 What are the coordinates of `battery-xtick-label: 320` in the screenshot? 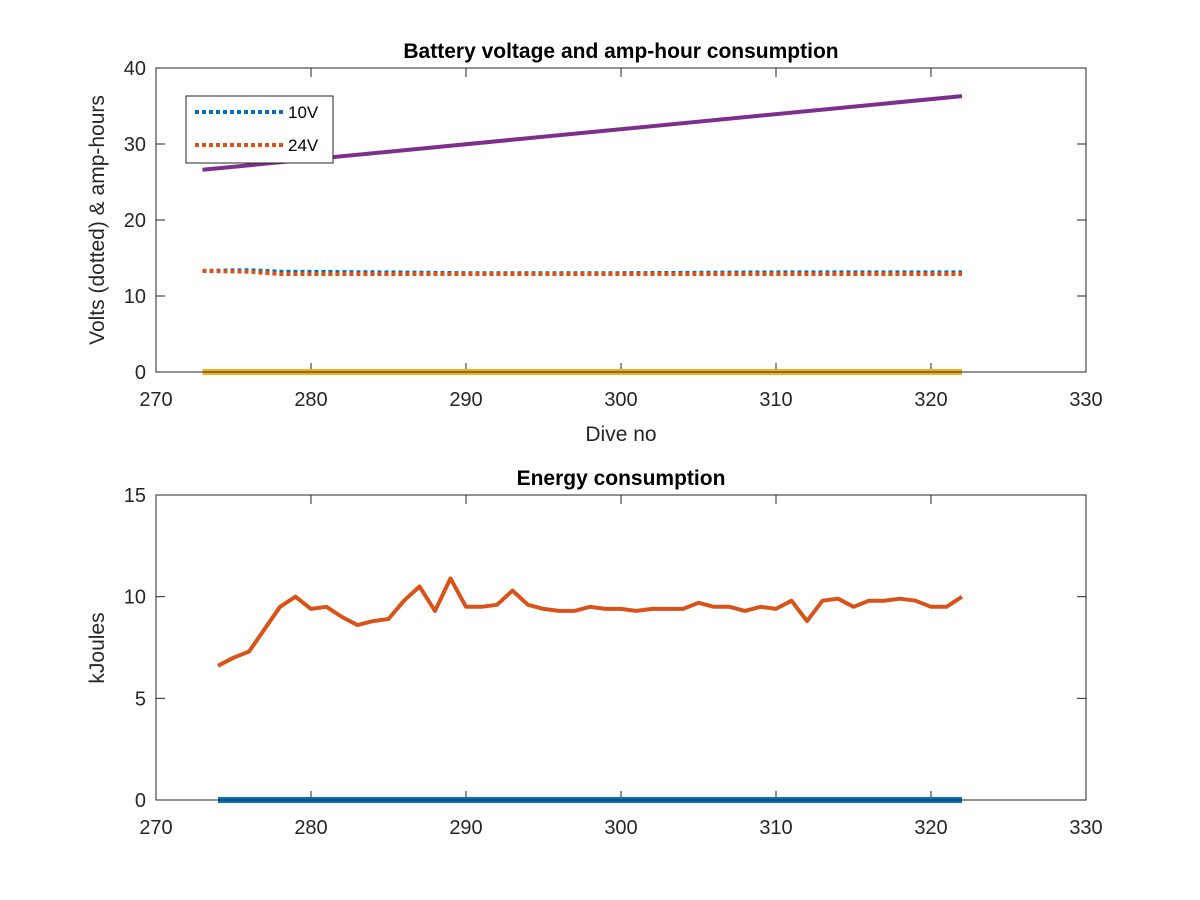 It's located at (930, 400).